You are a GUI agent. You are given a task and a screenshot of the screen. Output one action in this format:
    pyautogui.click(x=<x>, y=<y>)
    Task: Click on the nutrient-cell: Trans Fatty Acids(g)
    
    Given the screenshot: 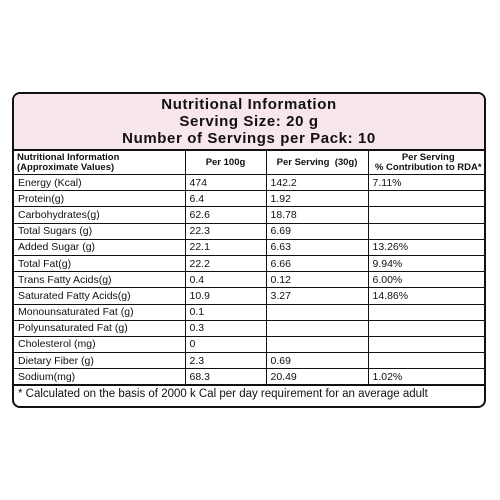 What is the action you would take?
    pyautogui.click(x=100, y=280)
    